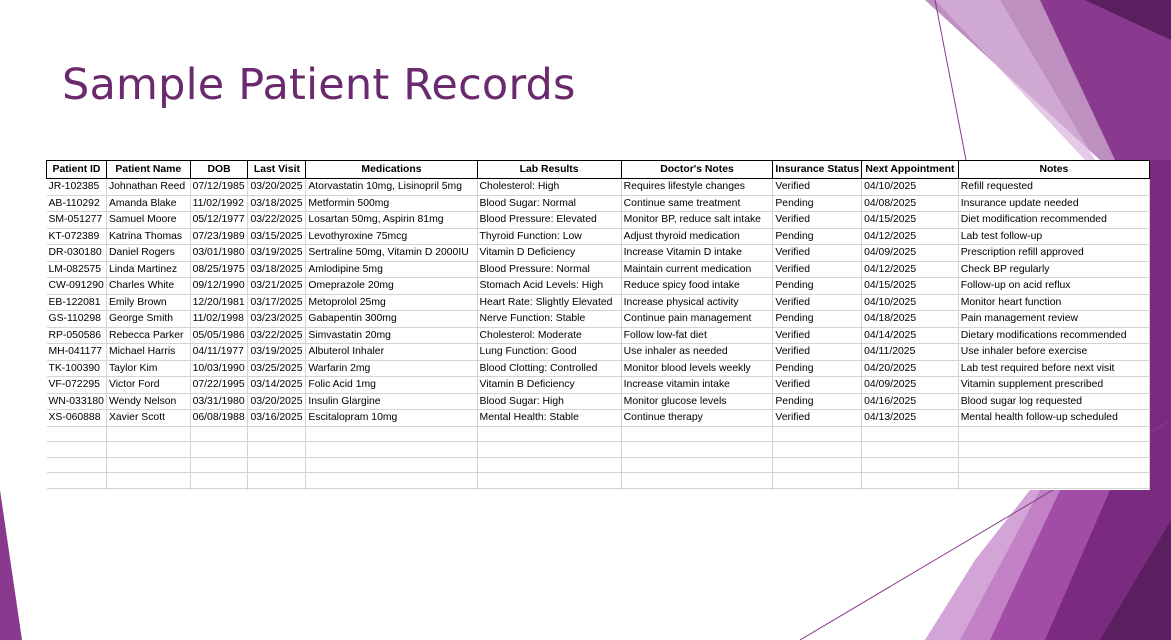  Describe the element at coordinates (910, 253) in the screenshot. I see `cell-next-appointment: 04/09/2025` at that location.